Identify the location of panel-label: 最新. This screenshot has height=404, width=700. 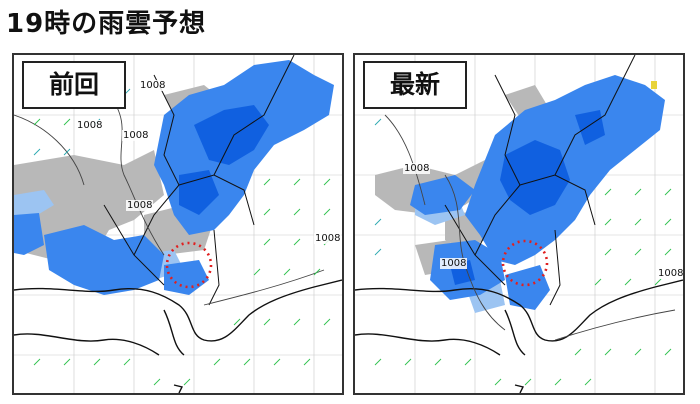
(415, 85).